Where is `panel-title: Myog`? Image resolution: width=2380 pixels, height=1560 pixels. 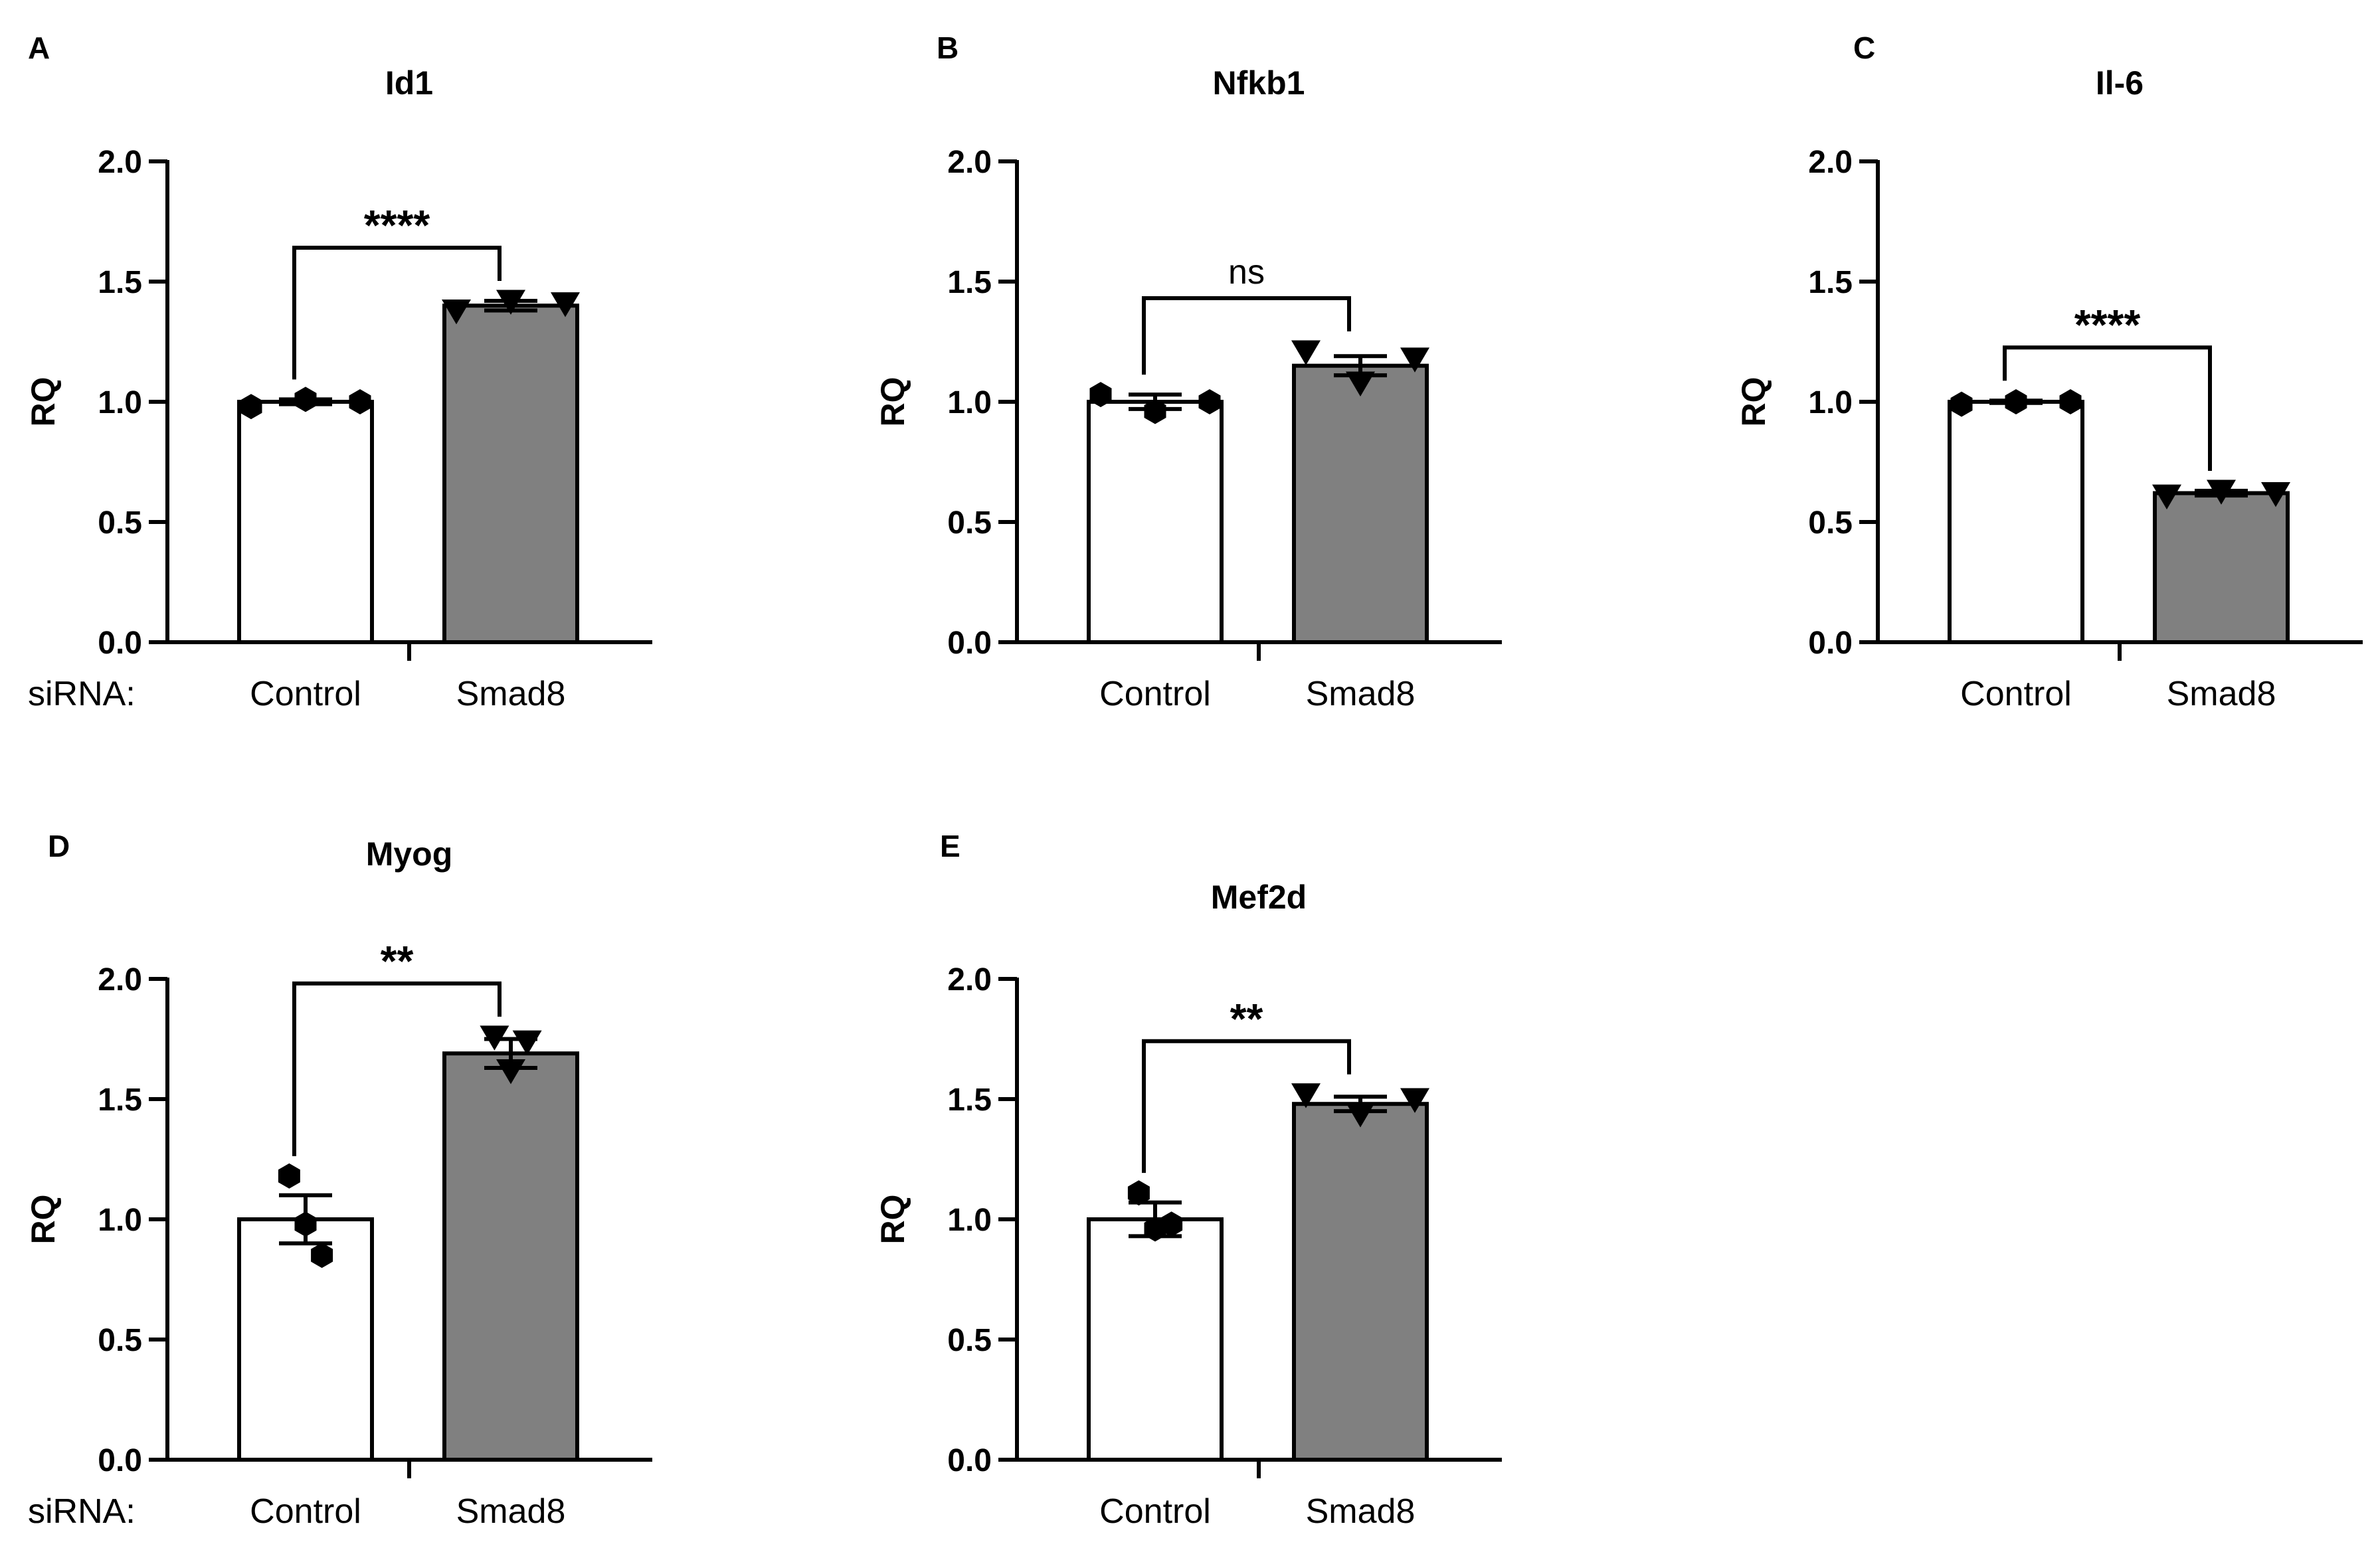 panel-title: Myog is located at coordinates (409, 854).